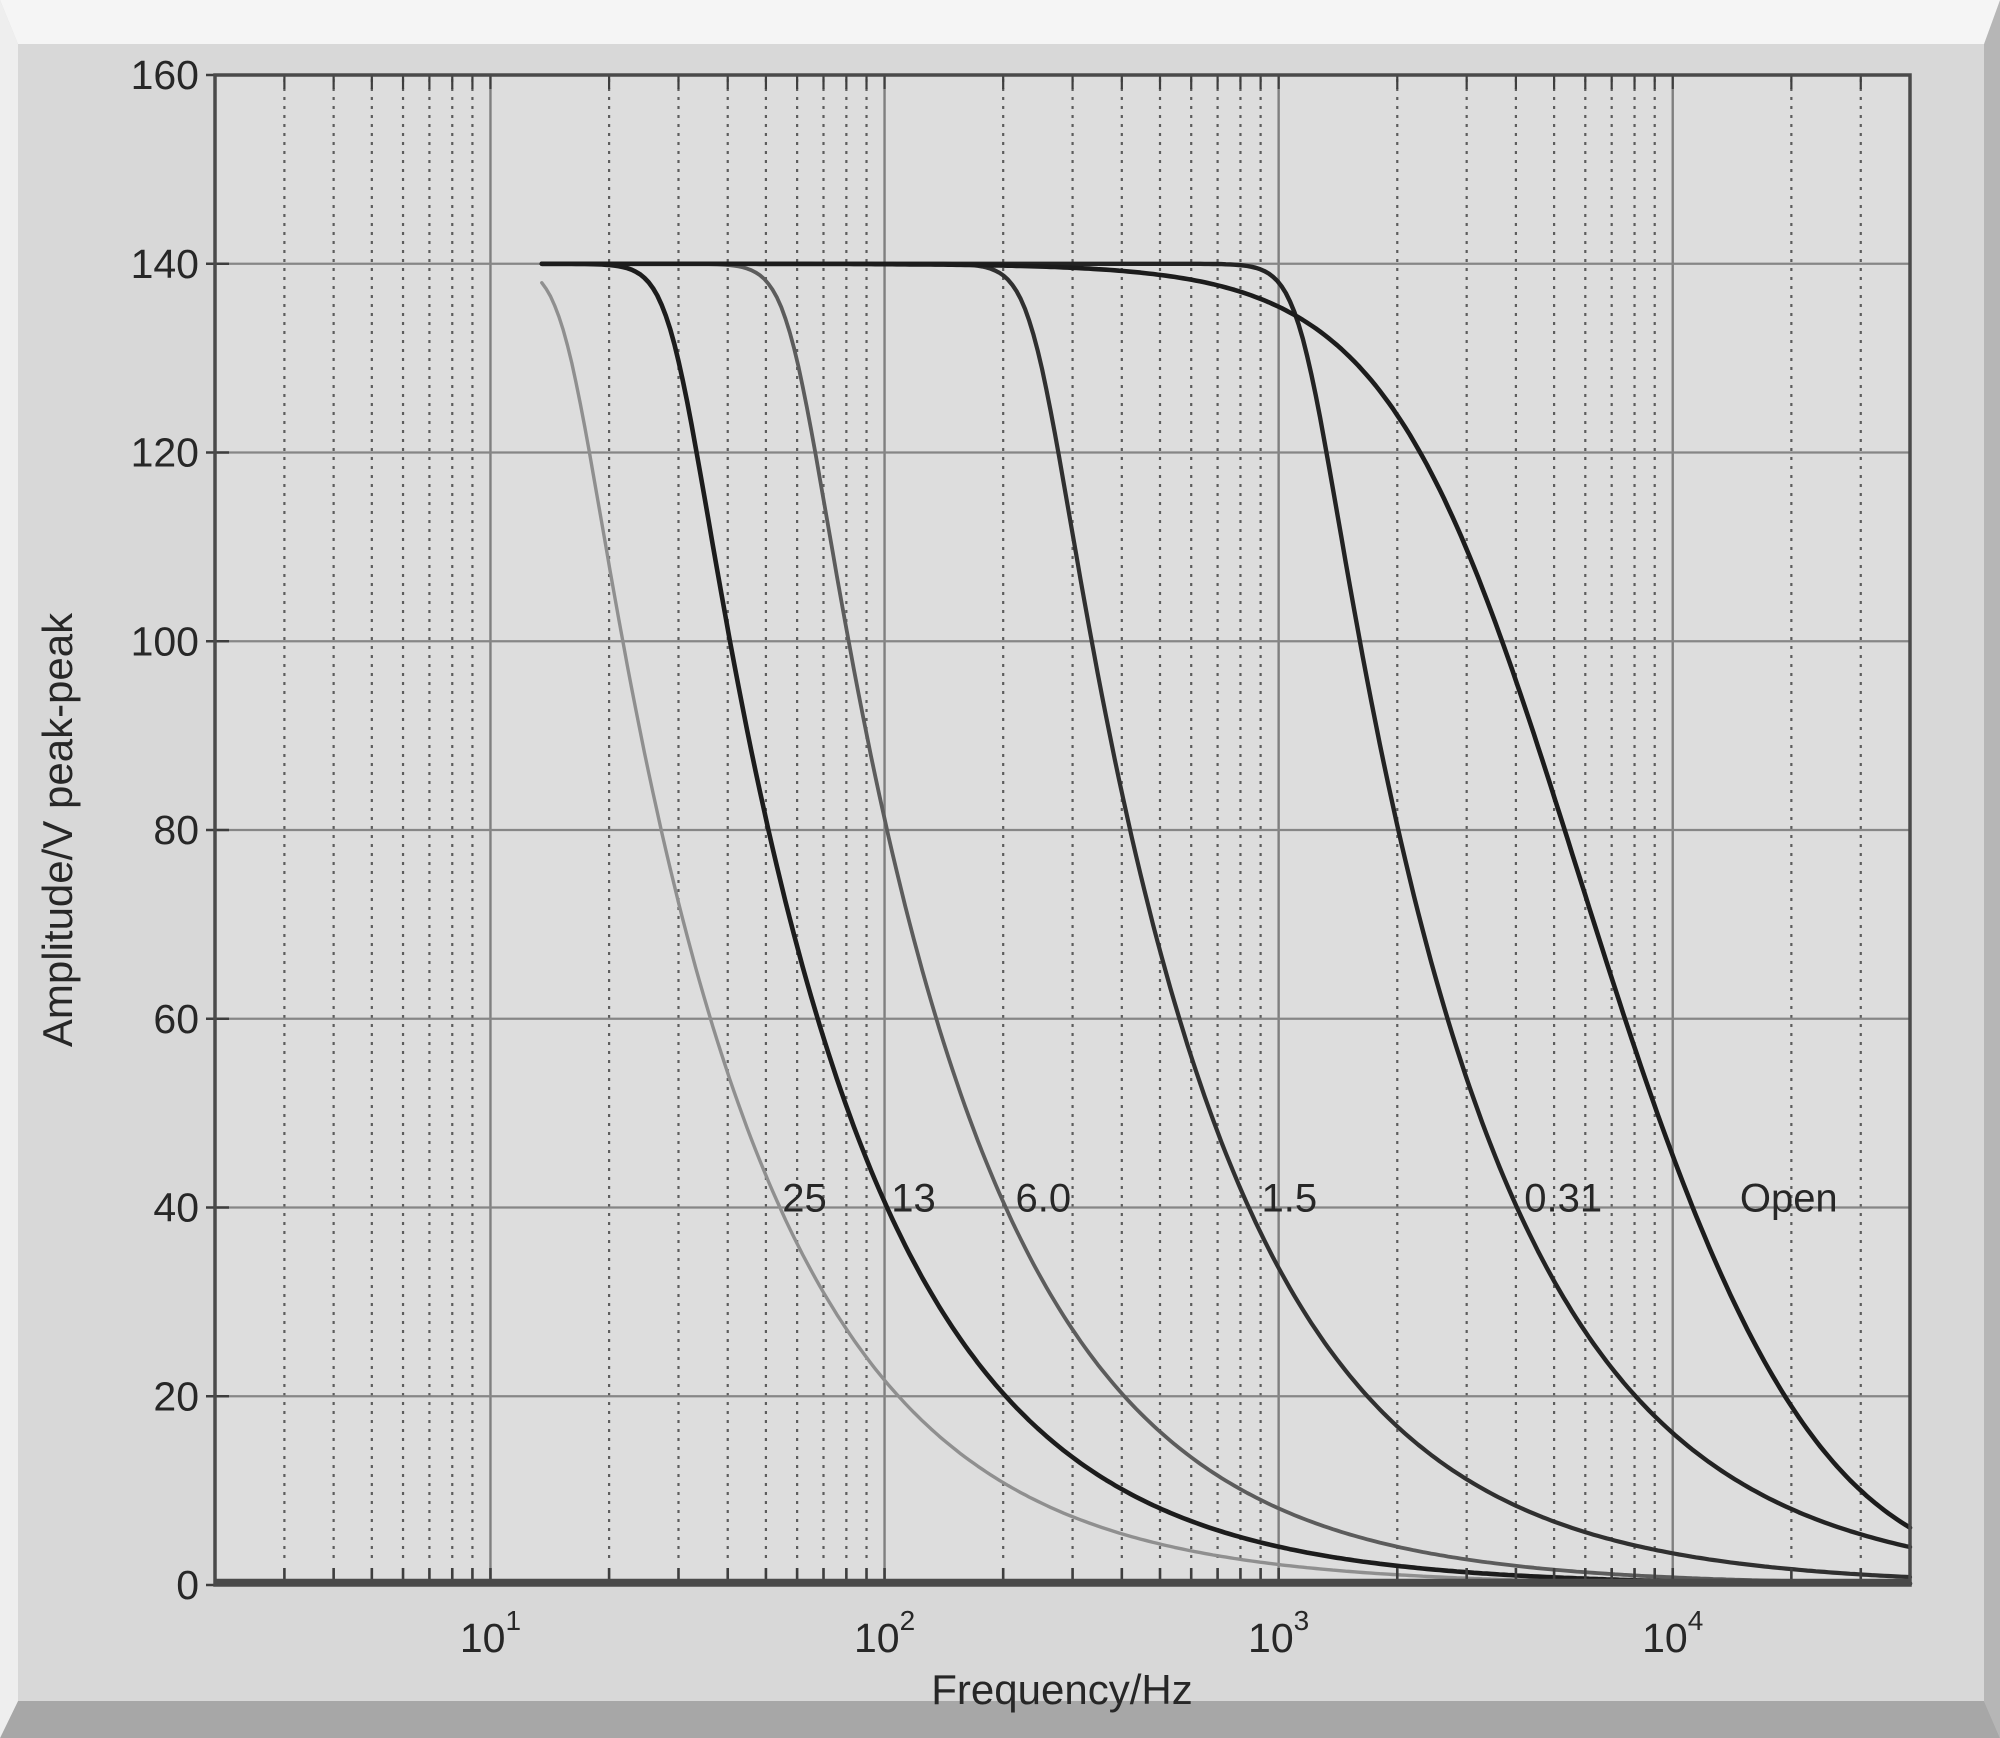  I want to click on curve-label-open: Open, so click(1789, 1199).